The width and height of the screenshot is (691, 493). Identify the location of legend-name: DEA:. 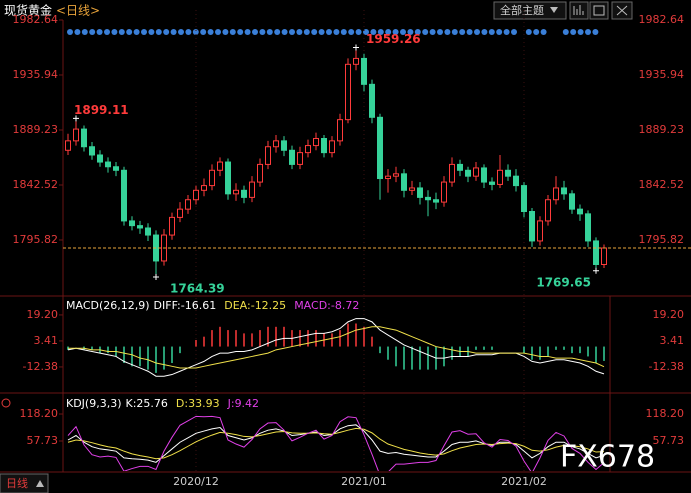
(237, 305).